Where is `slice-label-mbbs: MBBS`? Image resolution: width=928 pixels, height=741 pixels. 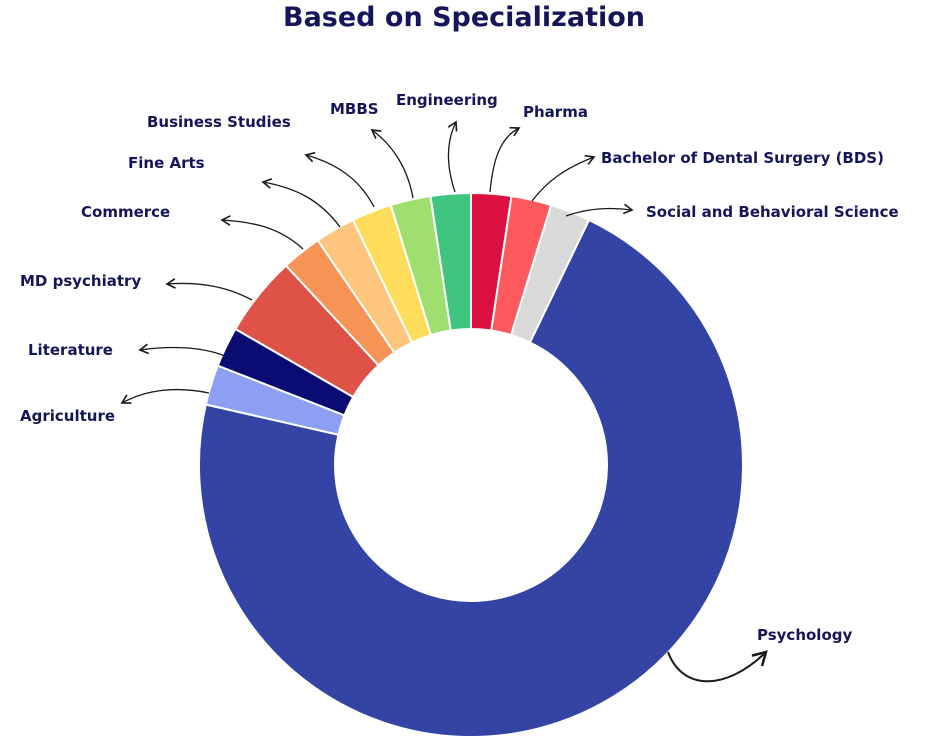 slice-label-mbbs: MBBS is located at coordinates (354, 109).